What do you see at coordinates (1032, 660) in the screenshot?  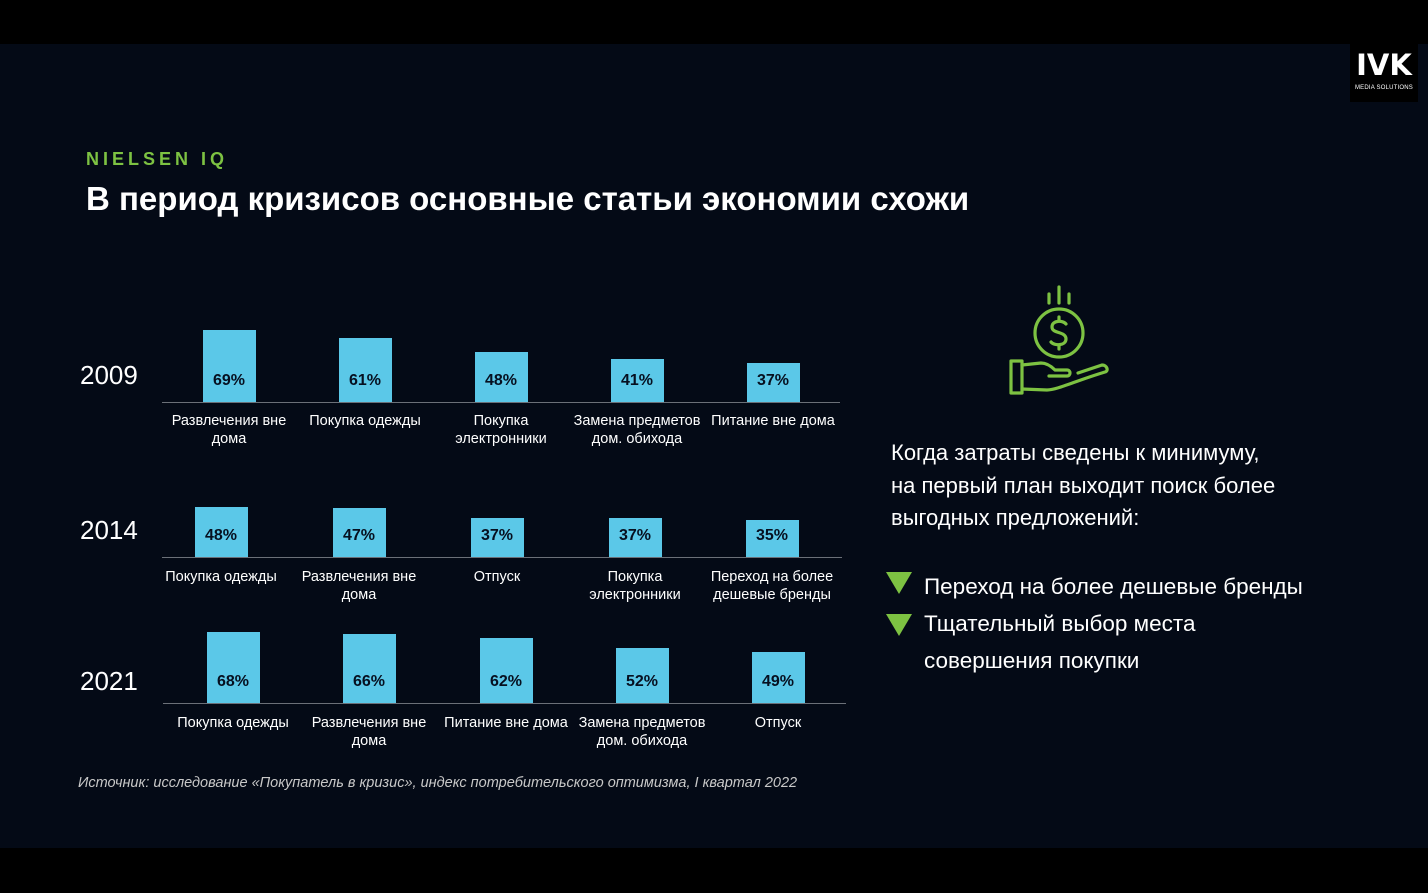 I see `bullet-item-continuation: совершения покупки` at bounding box center [1032, 660].